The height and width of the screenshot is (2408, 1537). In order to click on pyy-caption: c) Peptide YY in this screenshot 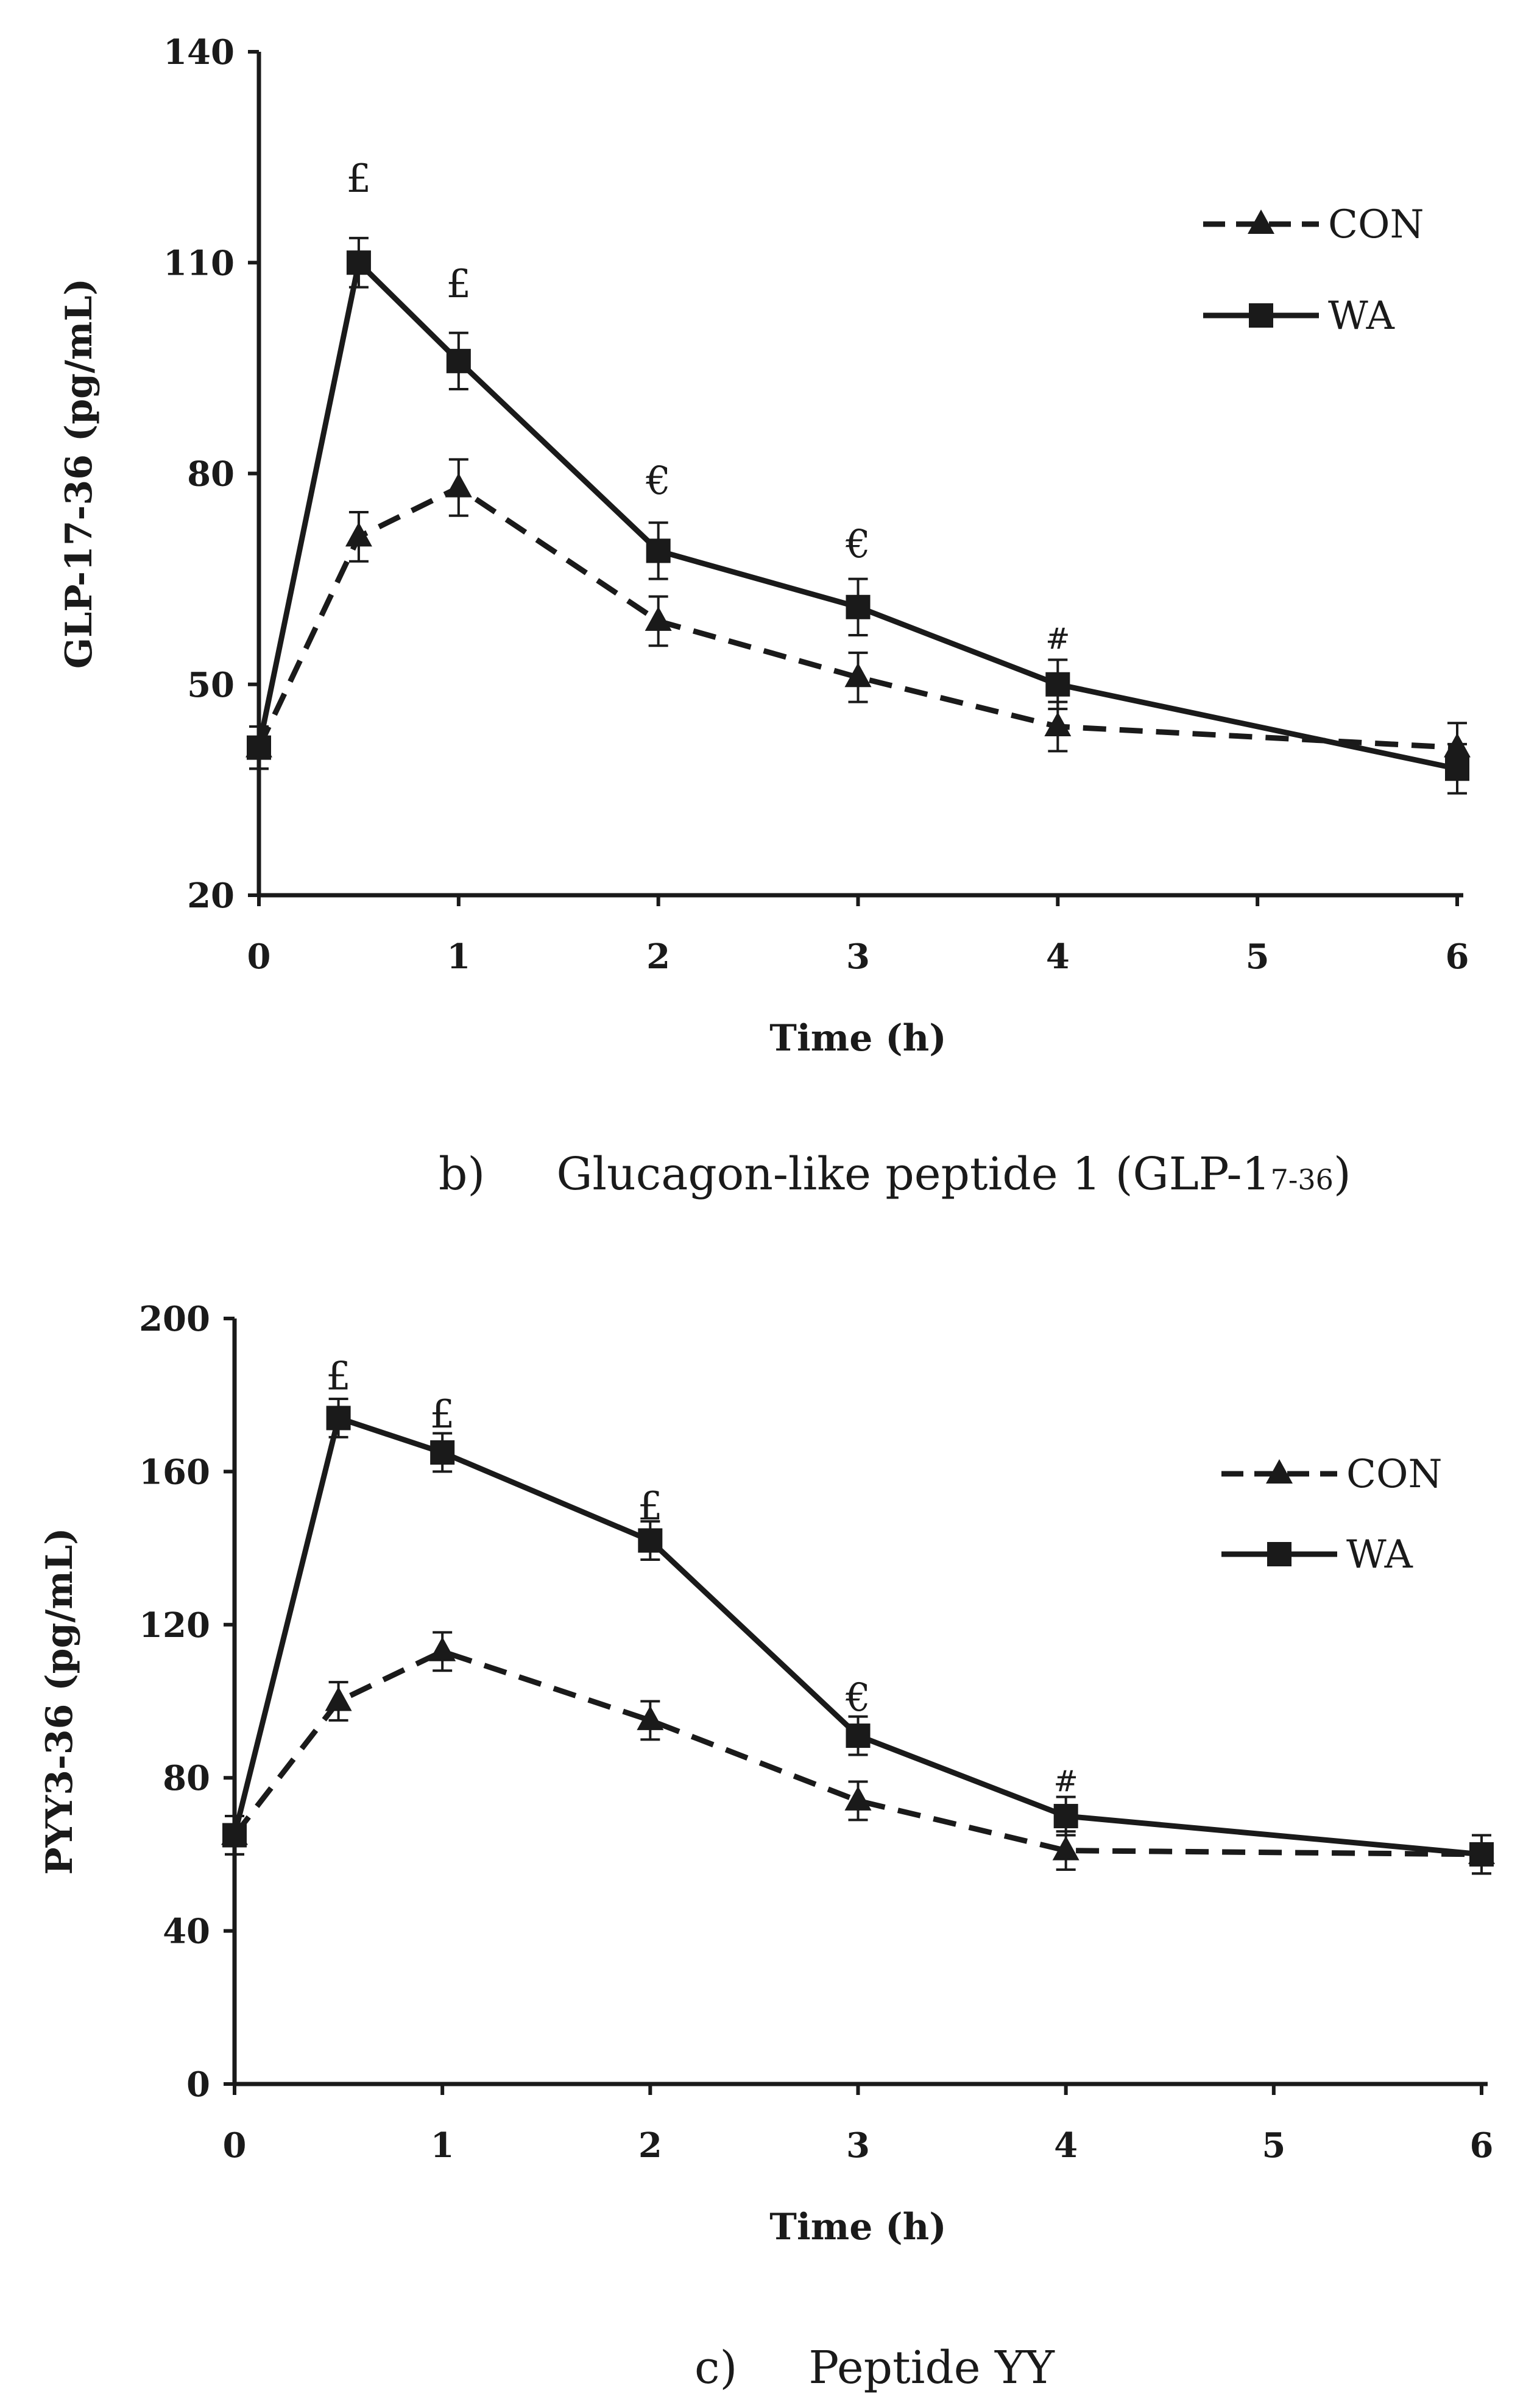, I will do `click(874, 2368)`.